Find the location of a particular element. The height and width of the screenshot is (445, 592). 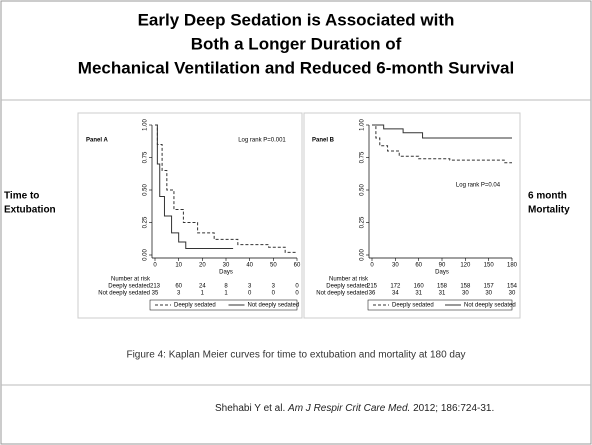

side-label: Mortality is located at coordinates (549, 210).